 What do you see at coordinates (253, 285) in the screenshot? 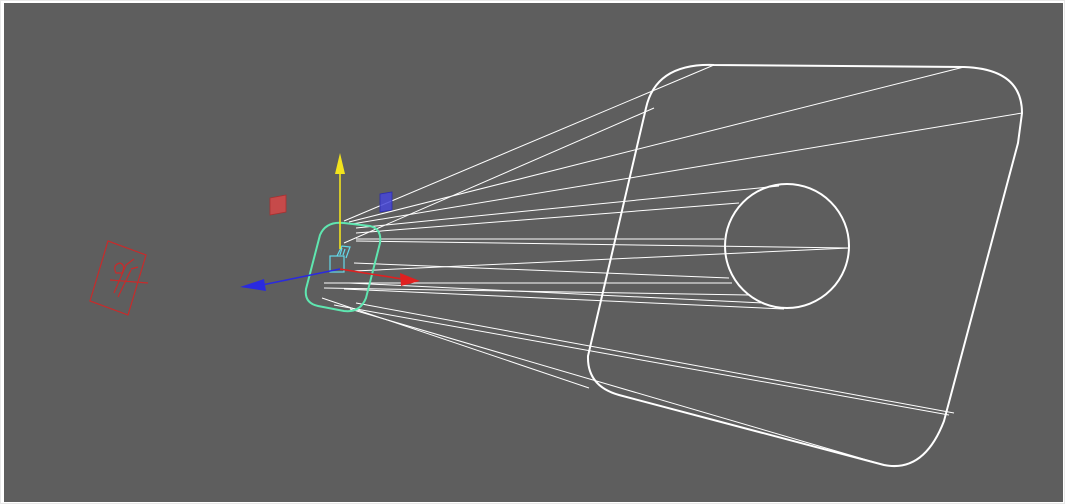
I see `z-axis-arrowhead` at bounding box center [253, 285].